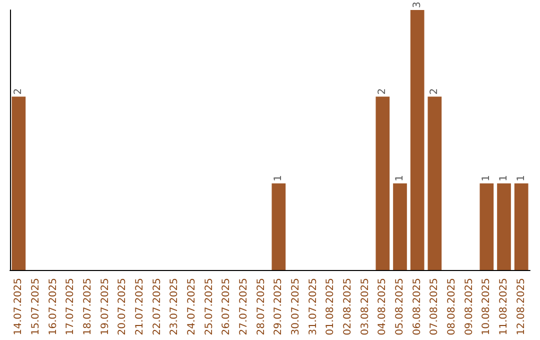  What do you see at coordinates (400, 307) in the screenshot?
I see `x-tick-label: 05.08.2025` at bounding box center [400, 307].